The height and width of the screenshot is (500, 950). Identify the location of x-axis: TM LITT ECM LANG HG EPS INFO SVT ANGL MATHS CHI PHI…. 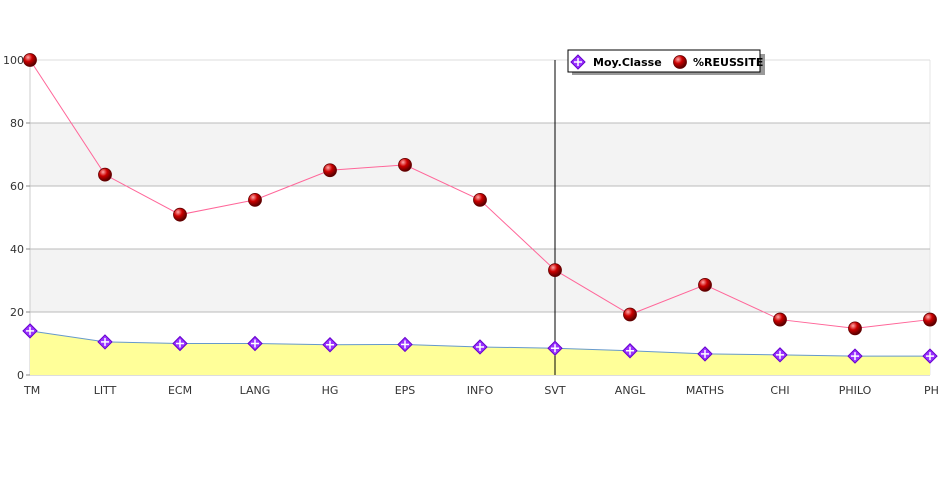
(481, 390).